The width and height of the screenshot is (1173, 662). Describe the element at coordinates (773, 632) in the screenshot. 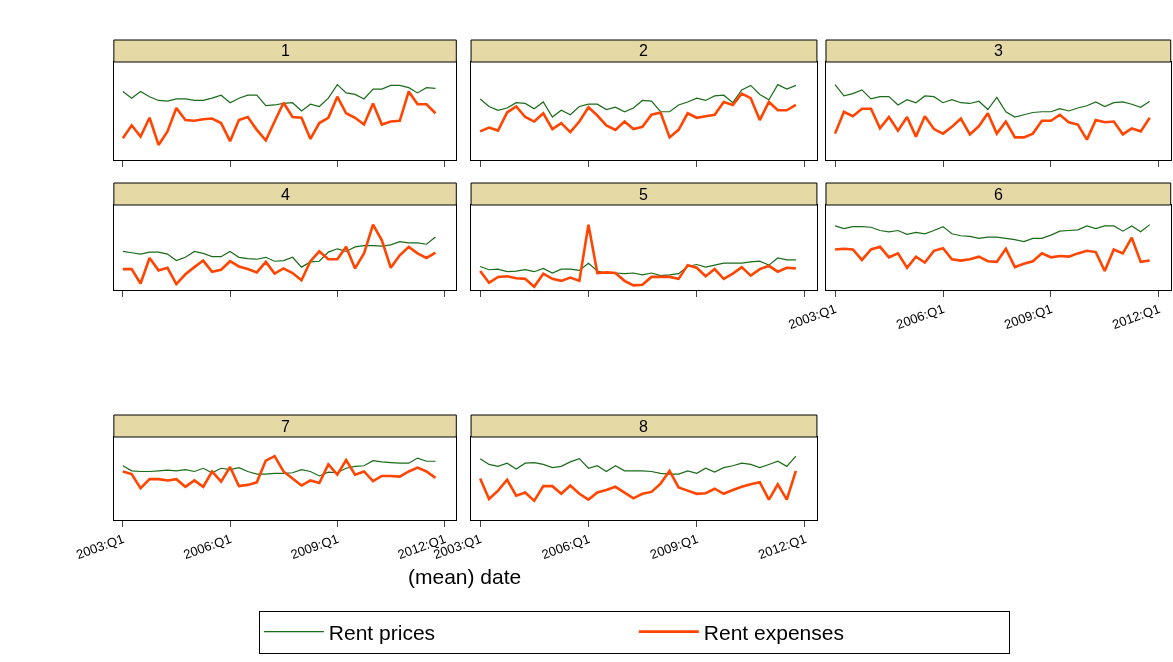

I see `legend-label: Rent expenses` at that location.